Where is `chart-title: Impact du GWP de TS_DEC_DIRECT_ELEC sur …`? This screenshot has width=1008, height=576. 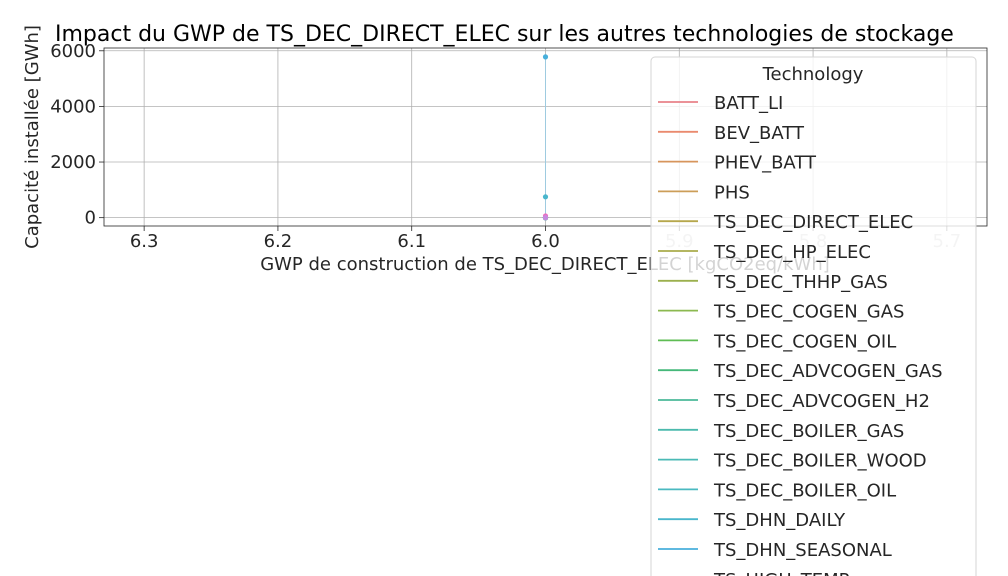
chart-title: Impact du GWP de TS_DEC_DIRECT_ELEC sur … is located at coordinates (504, 34).